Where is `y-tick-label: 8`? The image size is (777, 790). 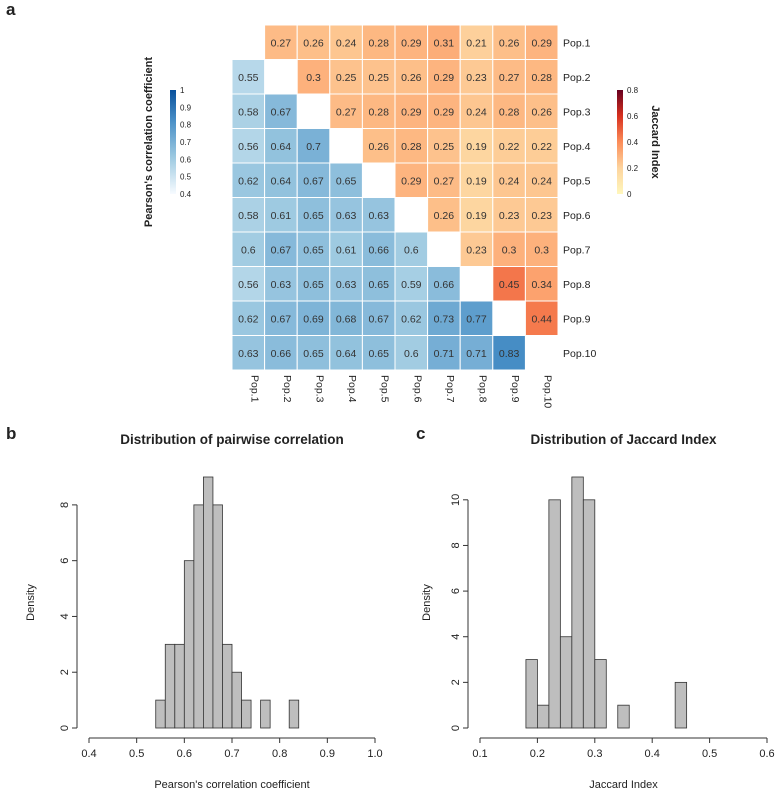 y-tick-label: 8 is located at coordinates (456, 545).